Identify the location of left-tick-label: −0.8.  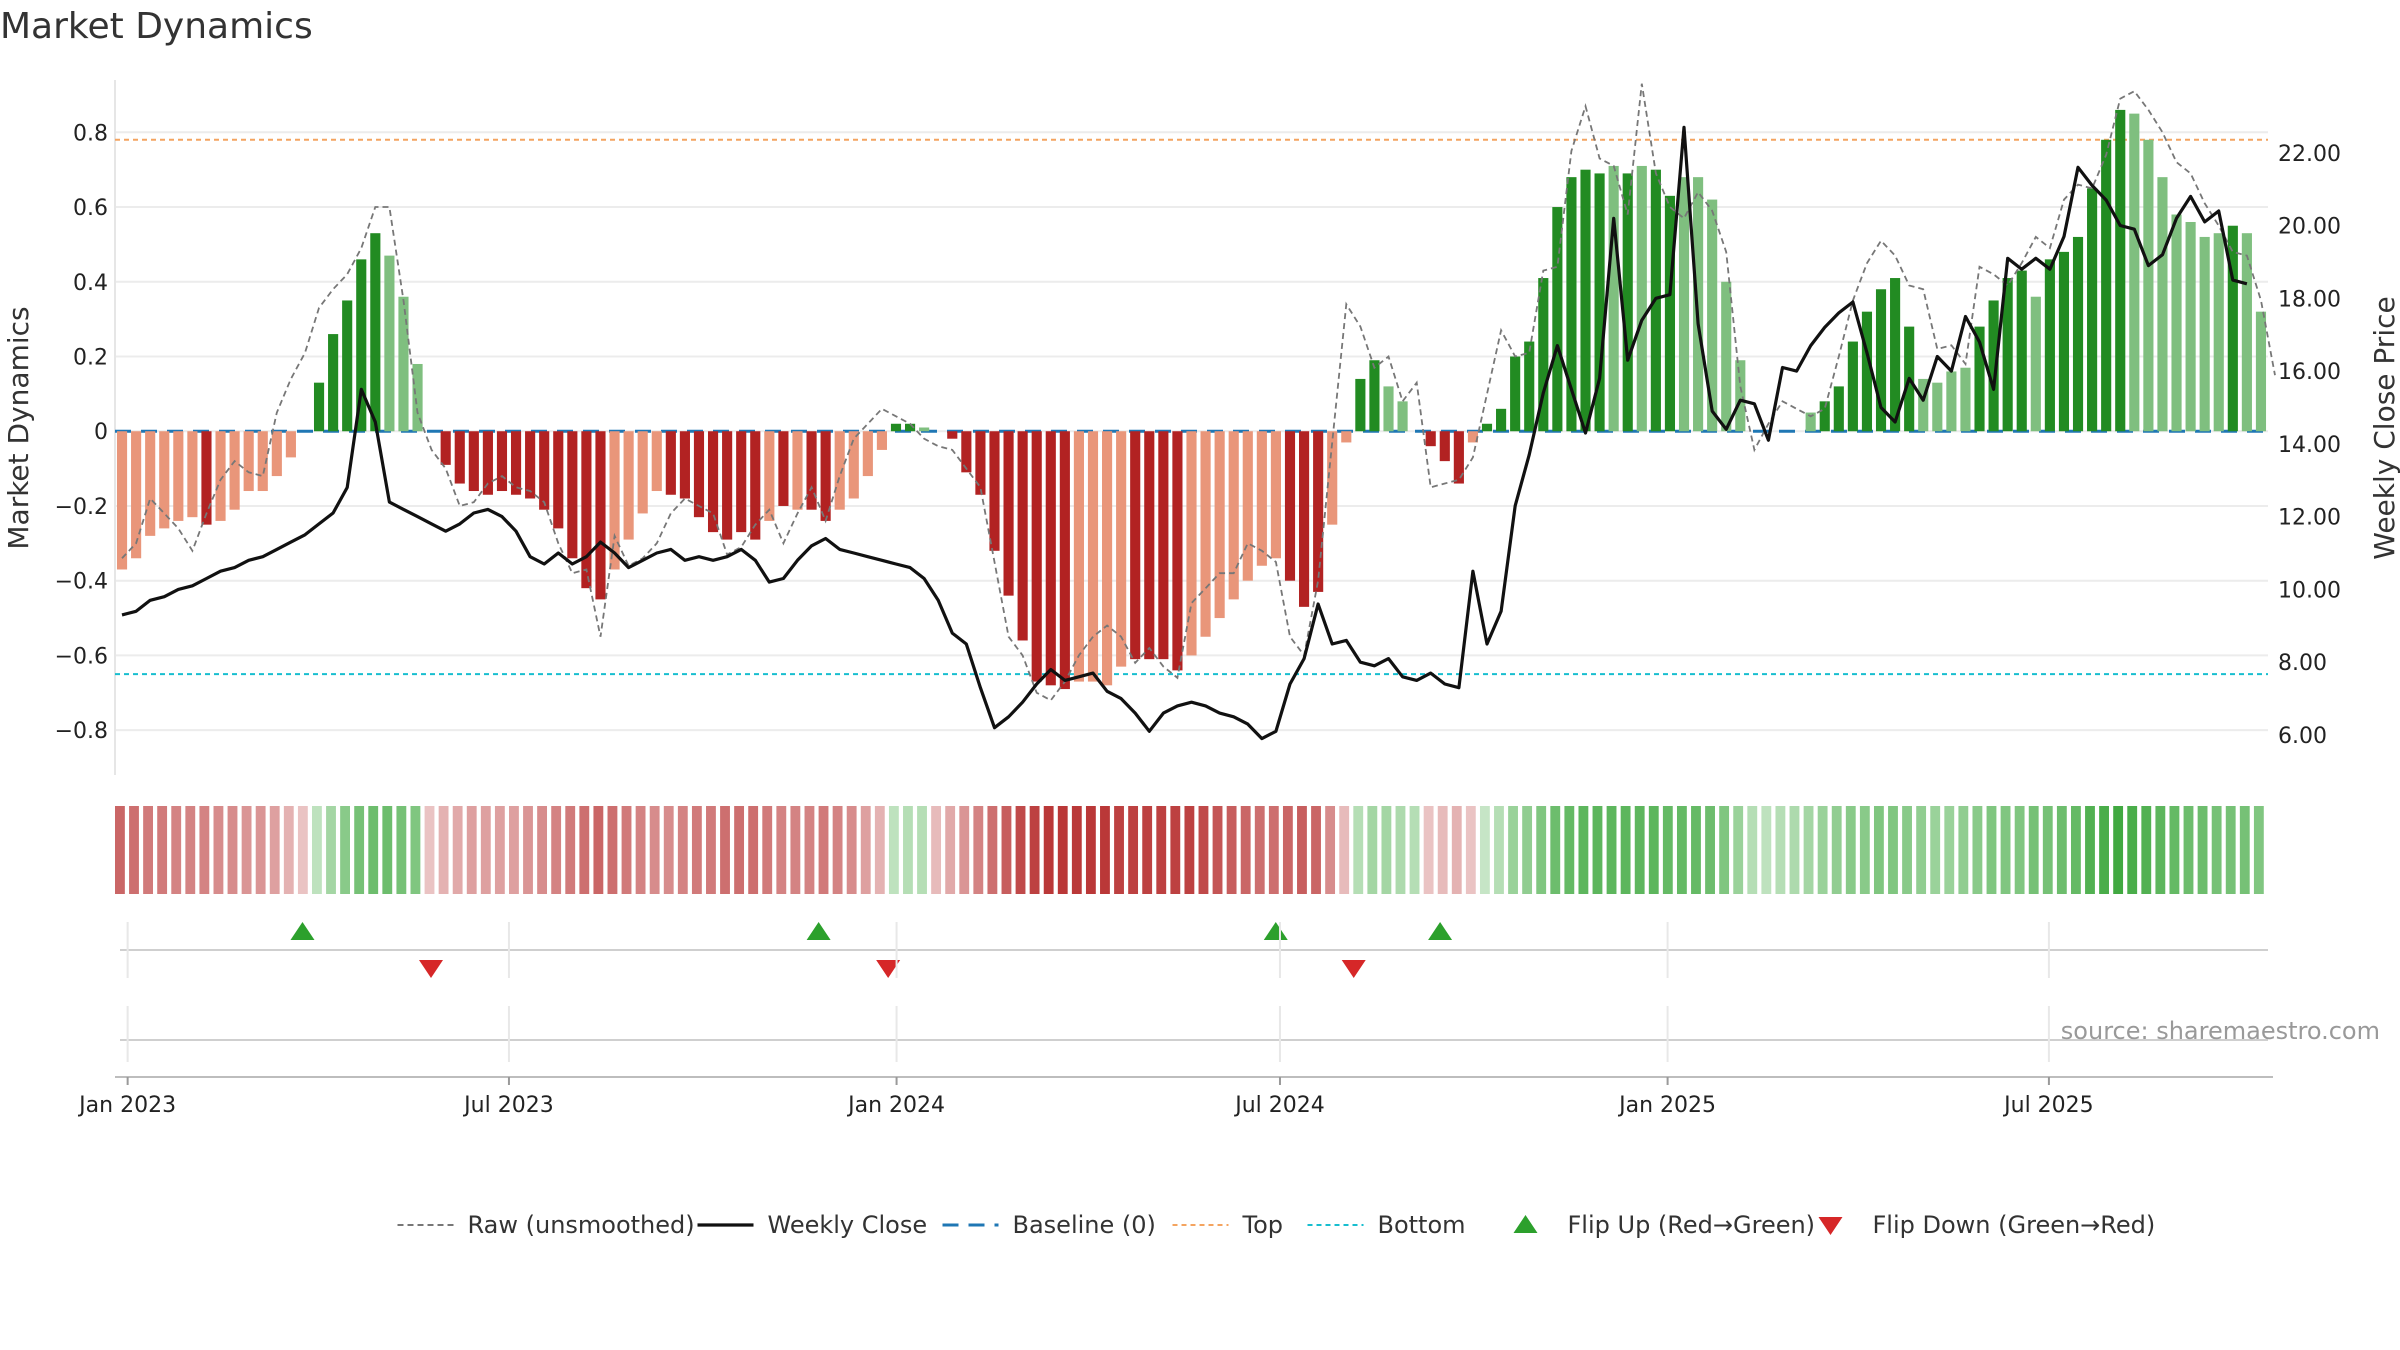
(81, 731).